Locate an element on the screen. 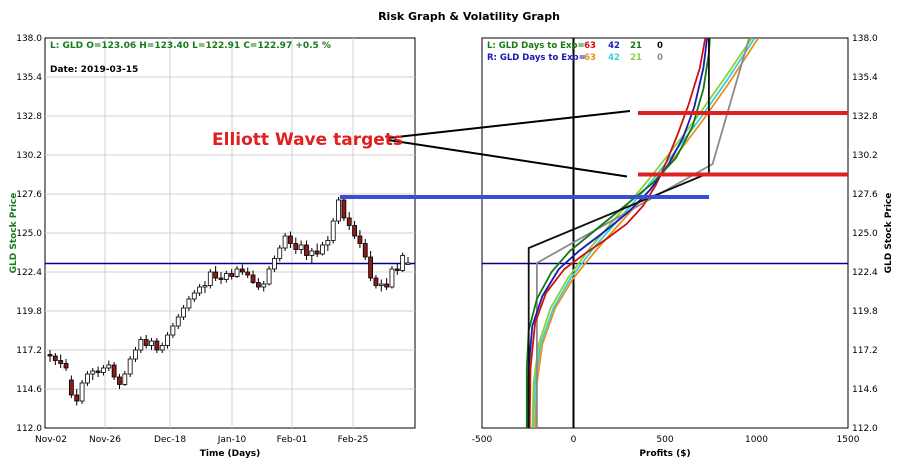 This screenshot has width=900, height=475. left-ytick-label: 112.0 is located at coordinates (29, 429).